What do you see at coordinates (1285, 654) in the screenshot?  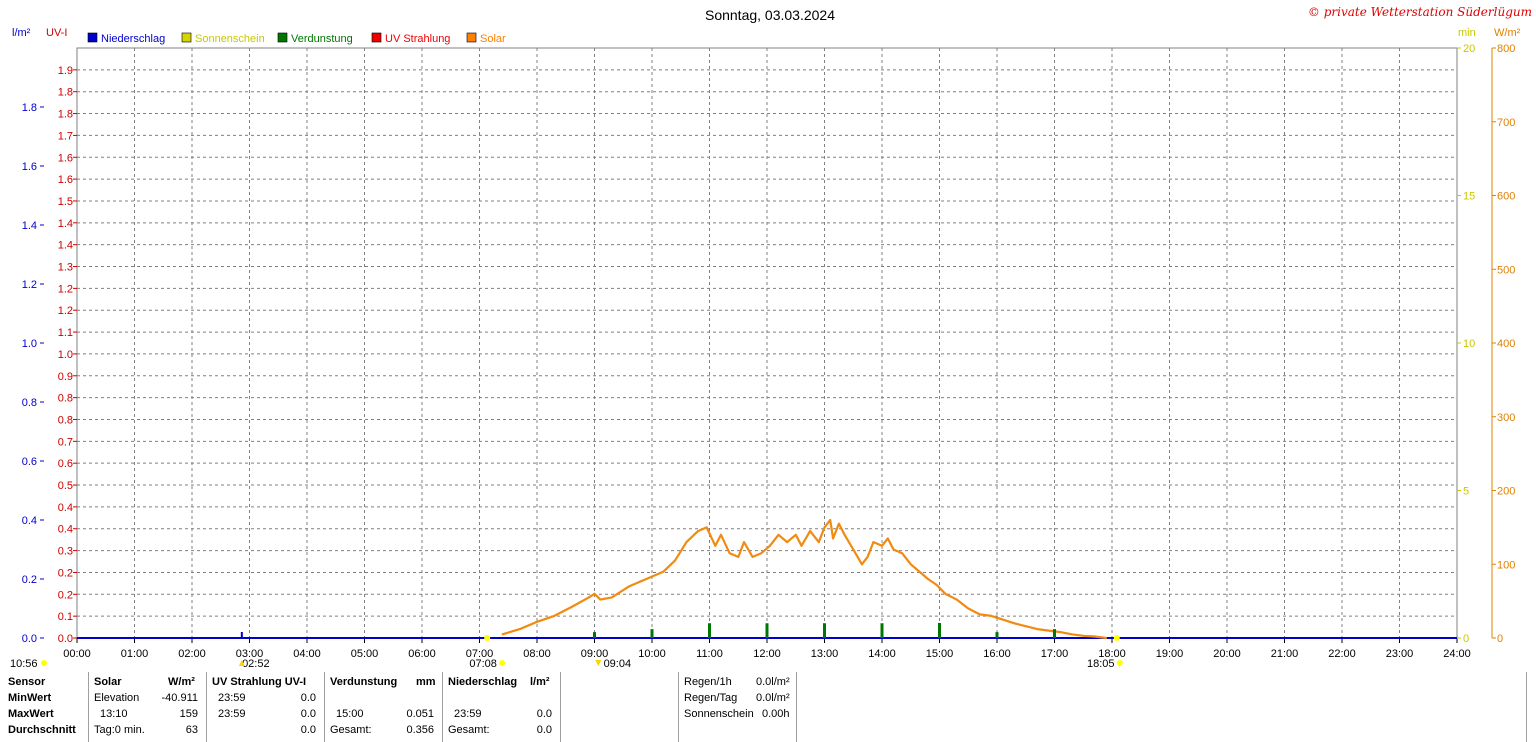 I see `x-tick-label: 21:00` at bounding box center [1285, 654].